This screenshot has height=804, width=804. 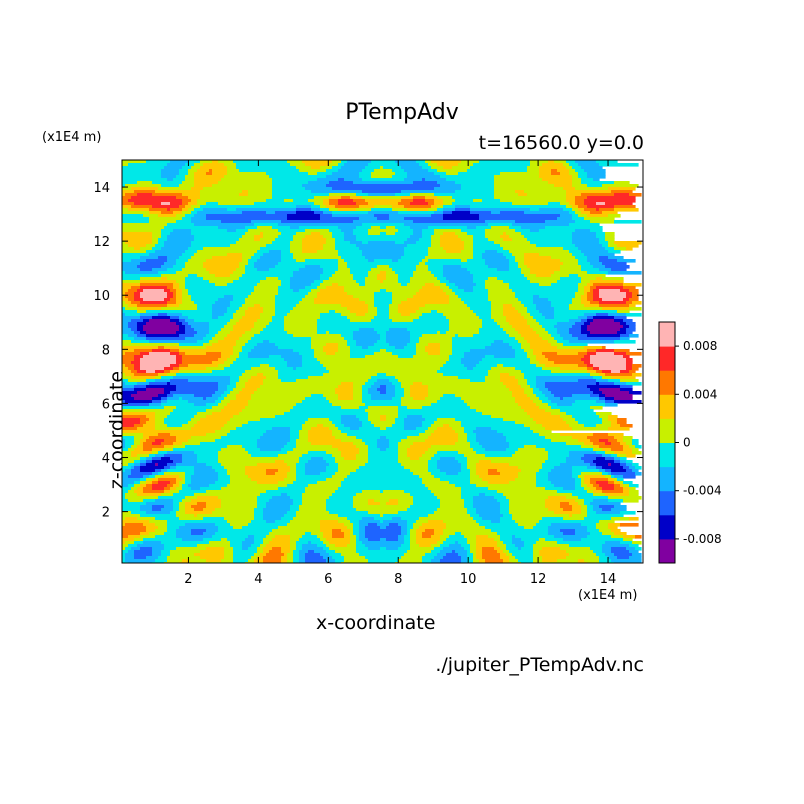 I want to click on chart-title: PTempAdv, so click(x=402, y=112).